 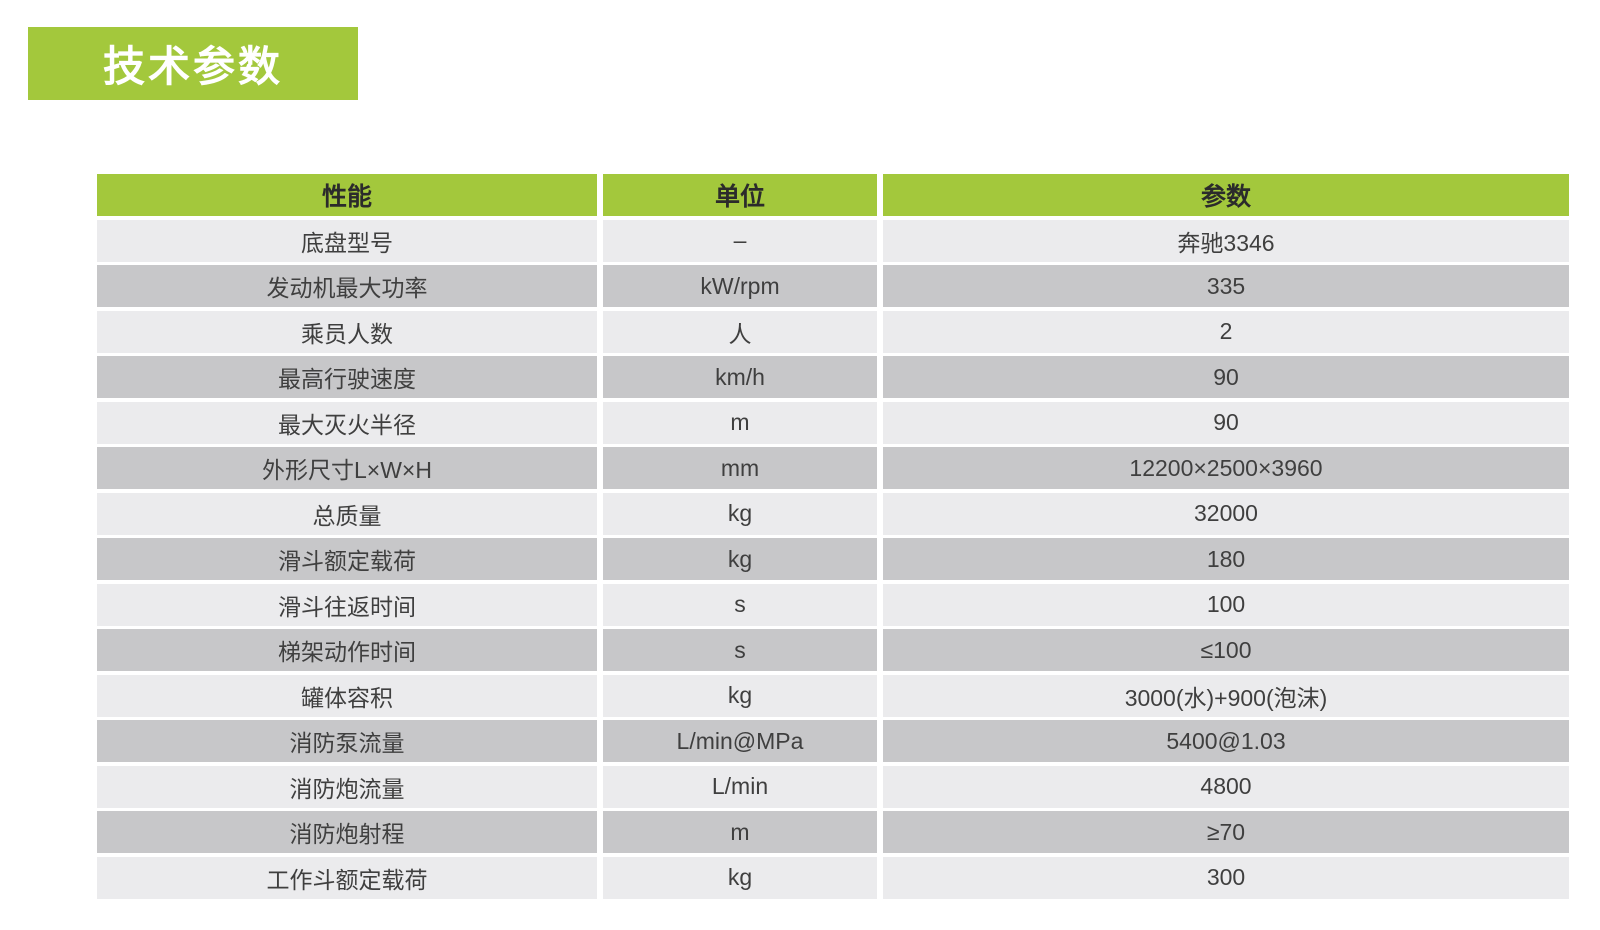 I want to click on param-value-cell: 4800, so click(x=1226, y=786).